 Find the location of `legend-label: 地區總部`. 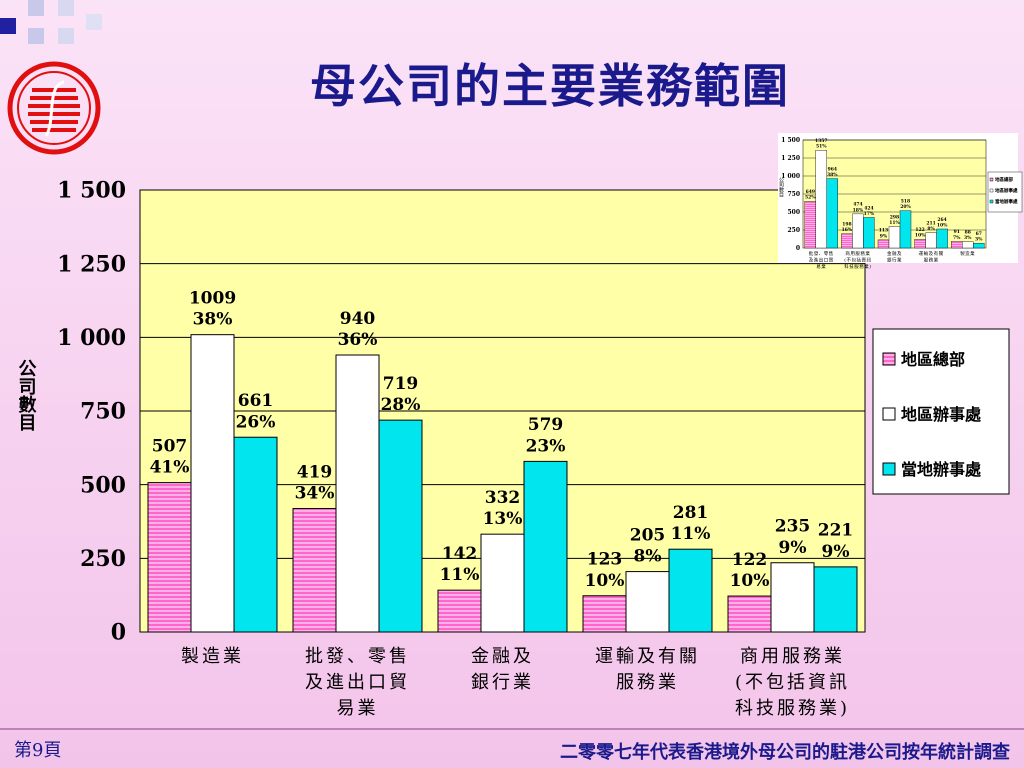

legend-label: 地區總部 is located at coordinates (933, 359).